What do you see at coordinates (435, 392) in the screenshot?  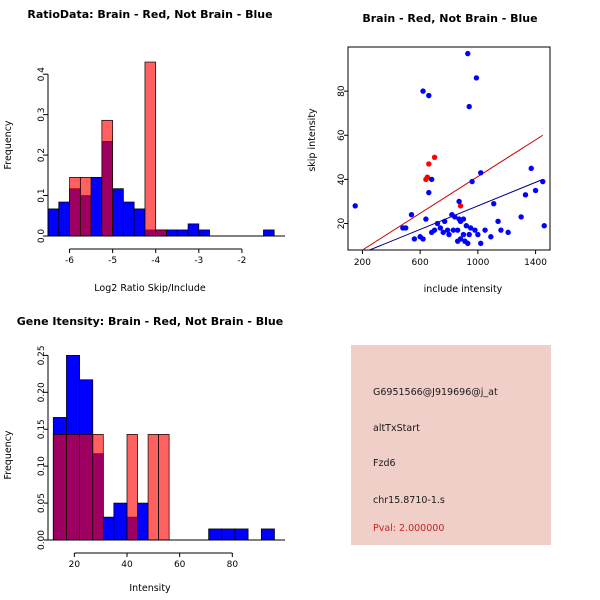 I see `gene-info-line-1: G6951566@J919696@j_at` at bounding box center [435, 392].